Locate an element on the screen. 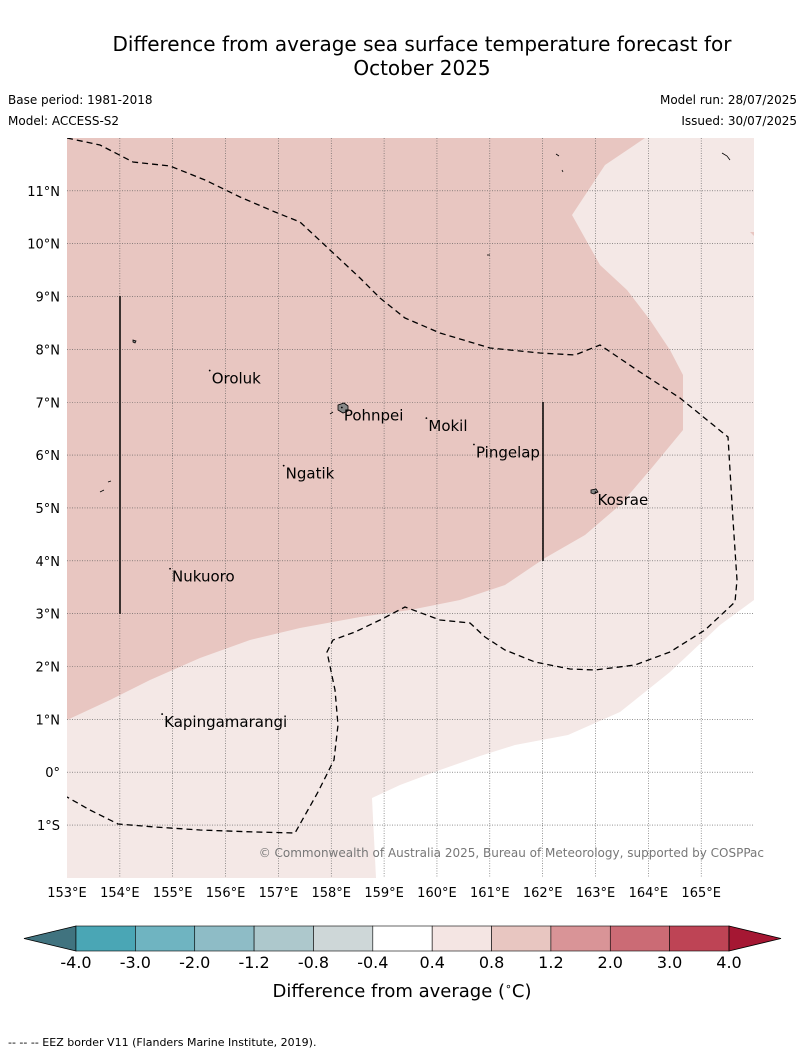  anomaly-fill-neutral is located at coordinates (563, 739).